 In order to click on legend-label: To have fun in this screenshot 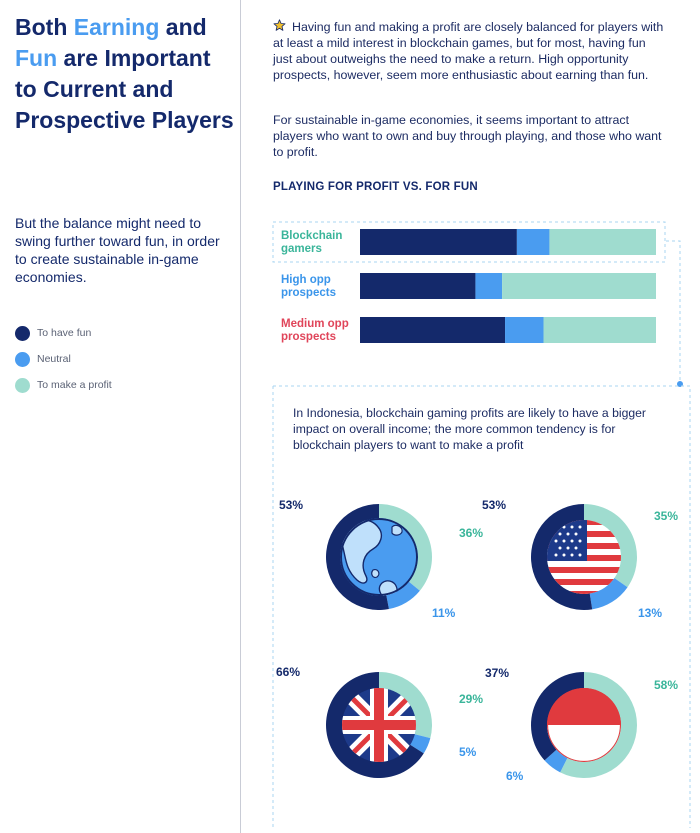, I will do `click(64, 333)`.